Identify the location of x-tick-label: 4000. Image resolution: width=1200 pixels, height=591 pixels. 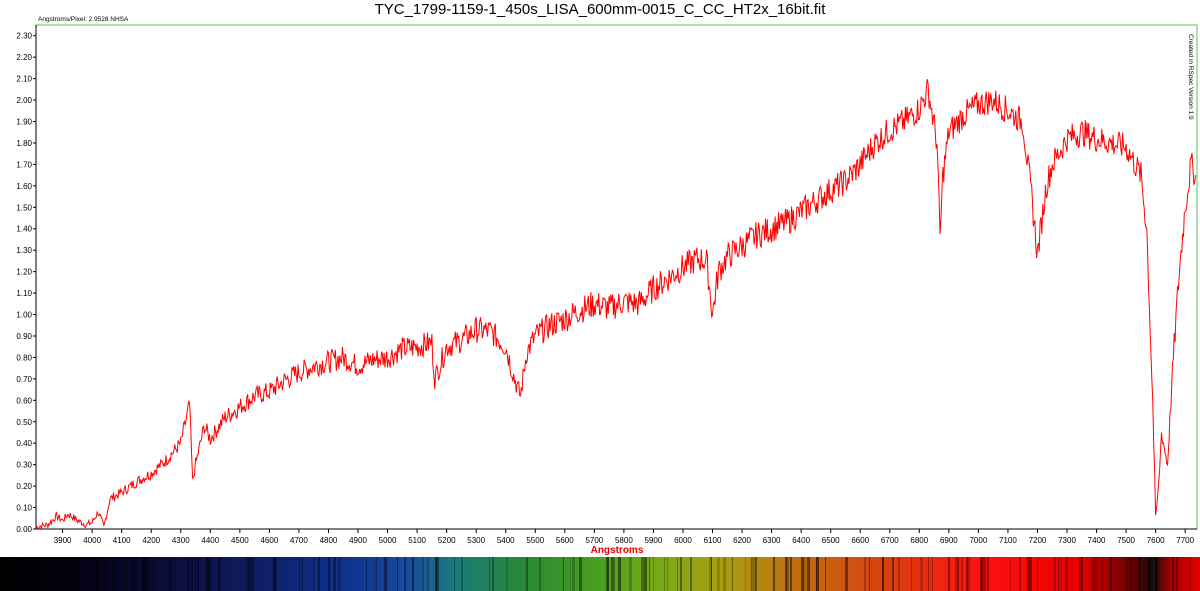
(92, 540).